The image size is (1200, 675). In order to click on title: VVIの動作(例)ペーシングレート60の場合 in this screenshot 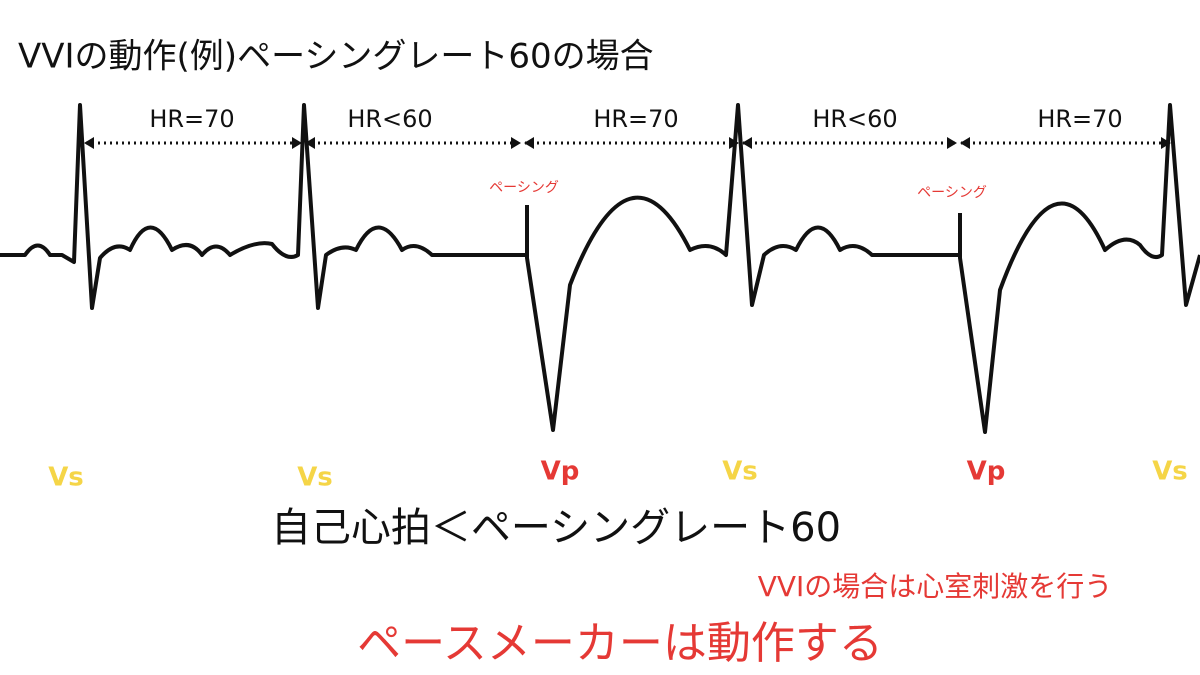, I will do `click(336, 57)`.